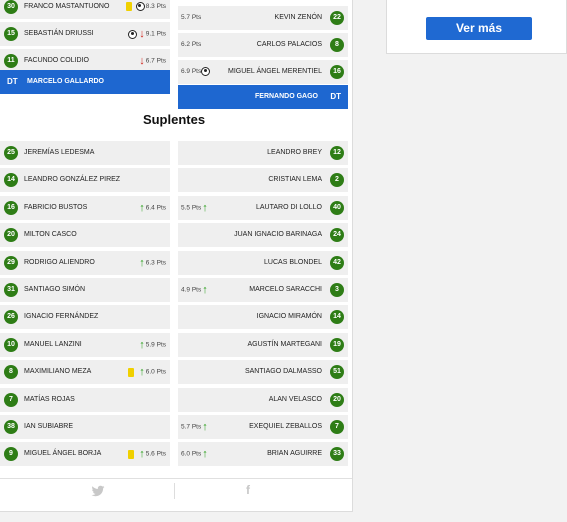  I want to click on player-stats: ↑5.9 Pts, so click(152, 345).